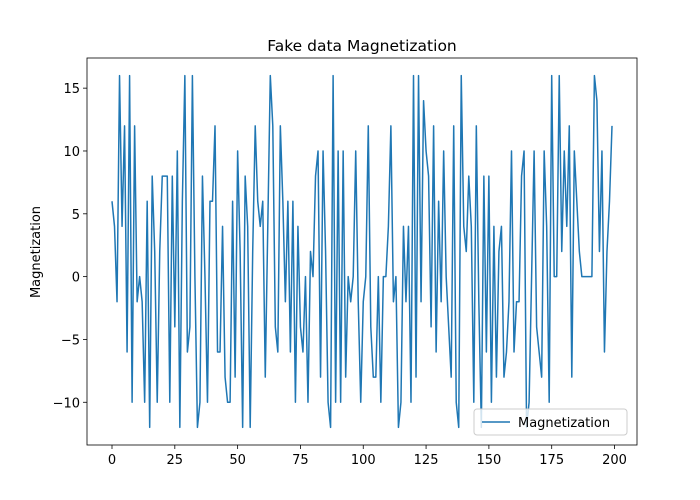 The width and height of the screenshot is (700, 500). I want to click on x-tick-label: 100, so click(363, 460).